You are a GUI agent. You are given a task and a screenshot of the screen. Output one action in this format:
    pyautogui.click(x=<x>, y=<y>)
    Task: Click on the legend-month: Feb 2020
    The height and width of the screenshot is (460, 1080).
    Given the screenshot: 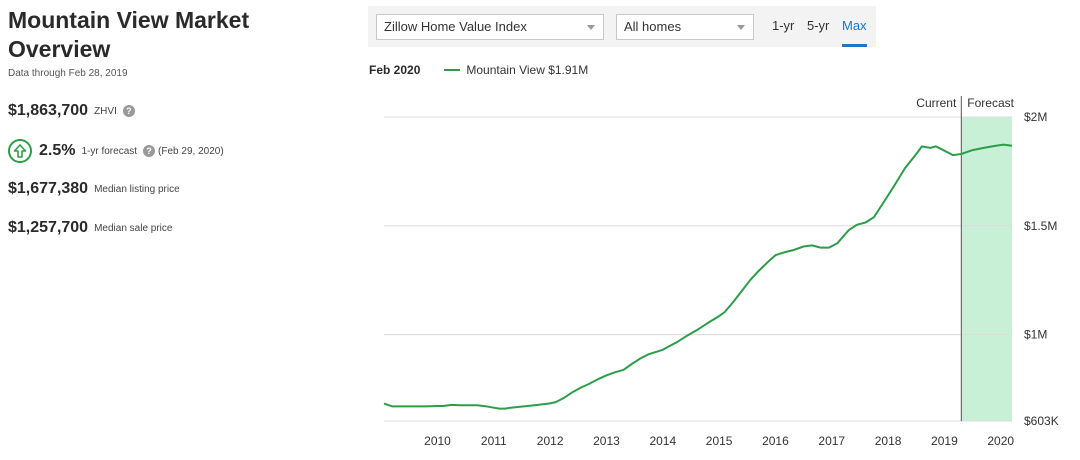 What is the action you would take?
    pyautogui.click(x=395, y=70)
    